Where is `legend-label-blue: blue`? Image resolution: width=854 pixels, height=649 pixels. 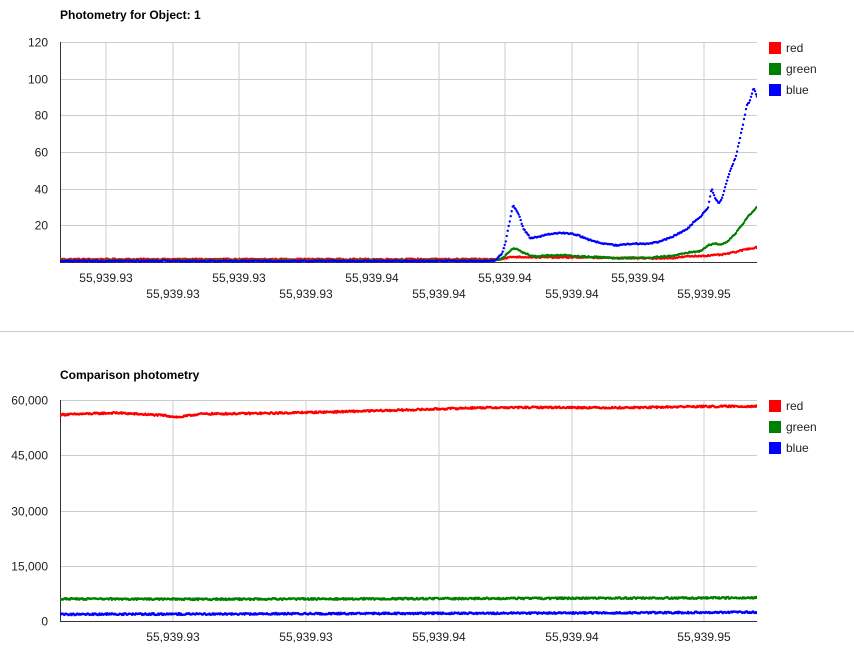
legend-label-blue: blue is located at coordinates (797, 448).